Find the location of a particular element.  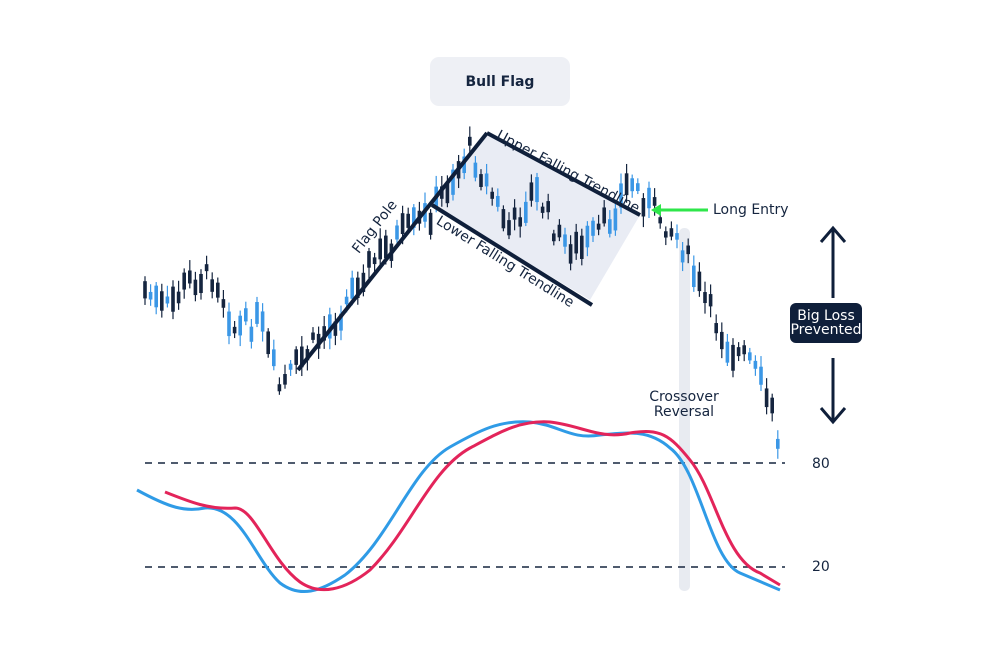

big-loss-label: Big Loss is located at coordinates (826, 316).